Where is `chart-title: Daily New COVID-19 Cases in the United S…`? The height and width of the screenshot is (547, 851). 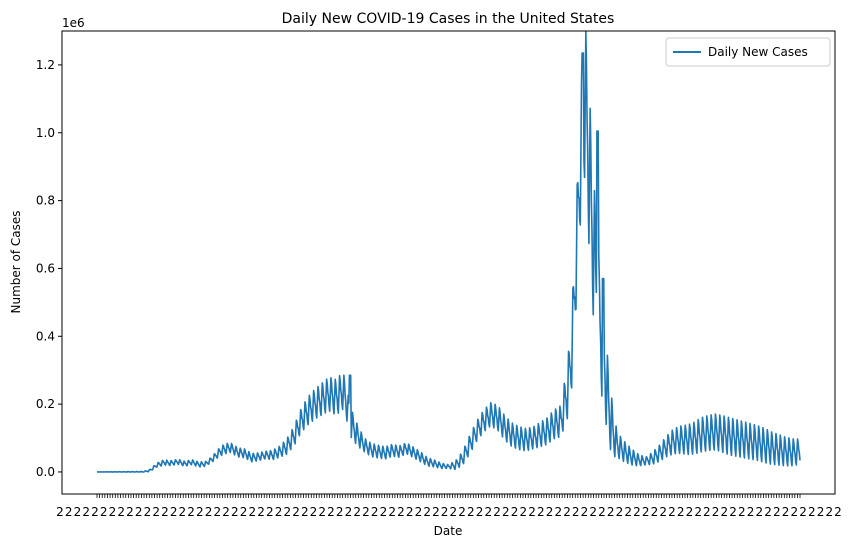 chart-title: Daily New COVID-19 Cases in the United S… is located at coordinates (448, 19).